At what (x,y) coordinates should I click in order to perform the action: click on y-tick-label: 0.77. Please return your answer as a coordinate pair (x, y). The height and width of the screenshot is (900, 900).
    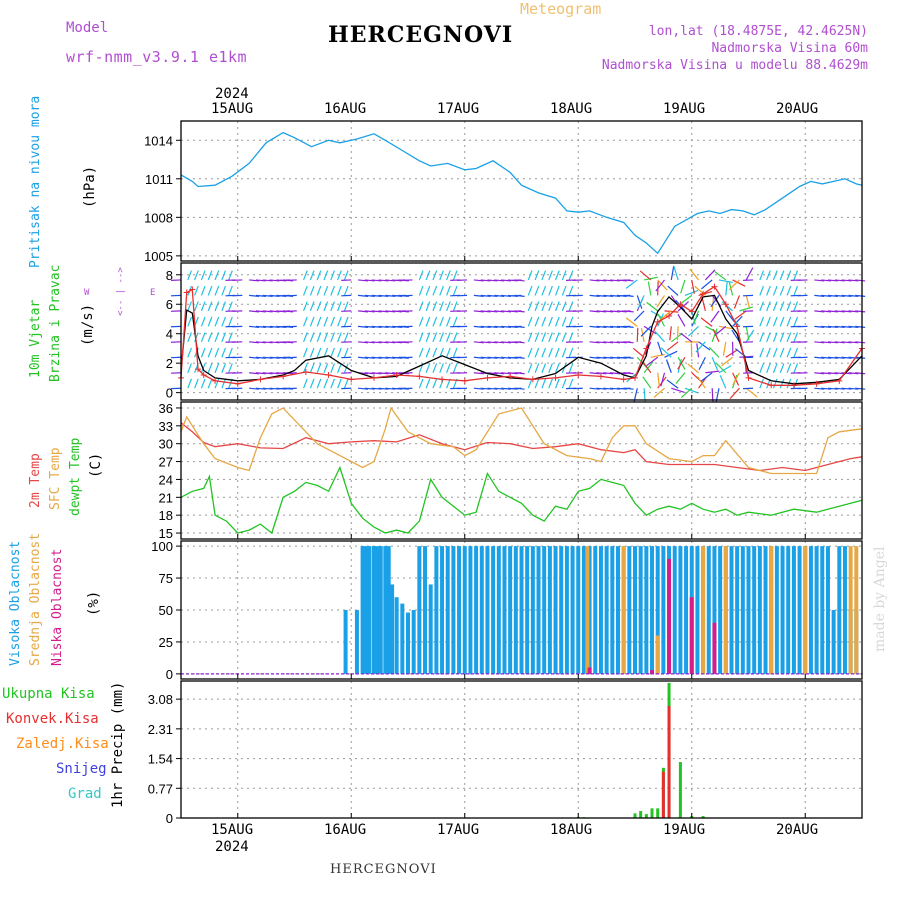
    Looking at the image, I should click on (160, 788).